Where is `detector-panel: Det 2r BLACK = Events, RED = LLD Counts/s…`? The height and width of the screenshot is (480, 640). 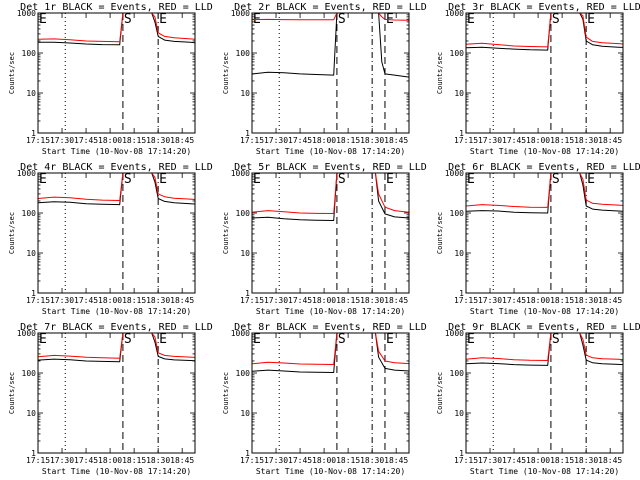
detector-panel: Det 2r BLACK = Events, RED = LLD Counts/s… is located at coordinates (324, 79).